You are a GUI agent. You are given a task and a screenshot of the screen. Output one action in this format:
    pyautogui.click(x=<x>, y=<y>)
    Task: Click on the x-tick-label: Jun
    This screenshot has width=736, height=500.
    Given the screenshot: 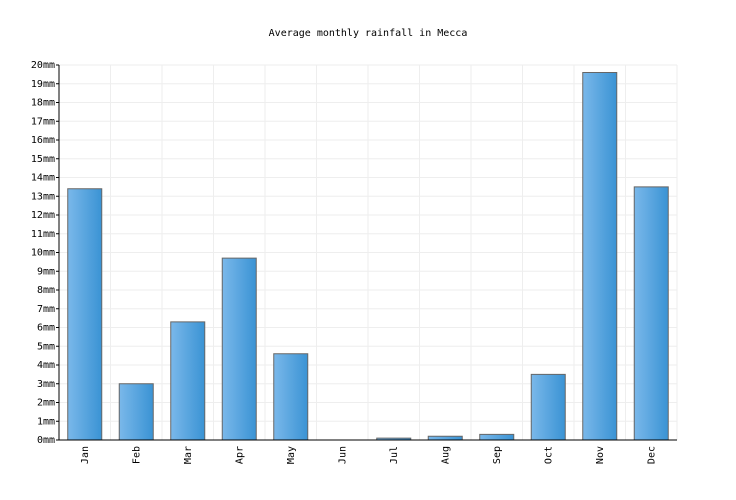 What is the action you would take?
    pyautogui.click(x=342, y=455)
    